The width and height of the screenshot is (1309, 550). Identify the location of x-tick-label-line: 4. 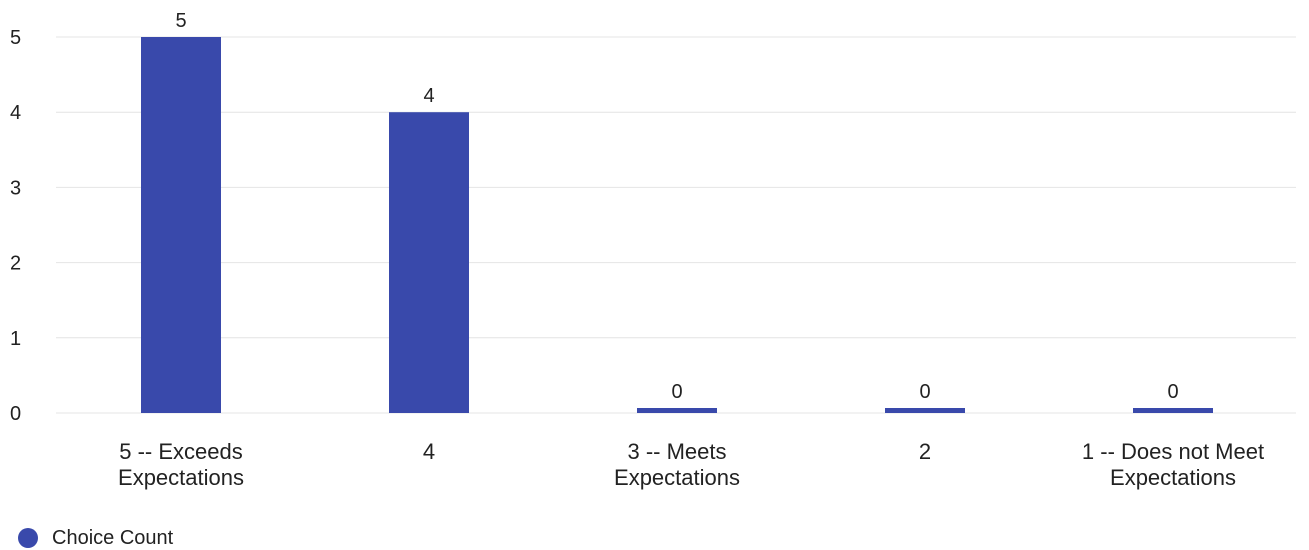
(429, 451).